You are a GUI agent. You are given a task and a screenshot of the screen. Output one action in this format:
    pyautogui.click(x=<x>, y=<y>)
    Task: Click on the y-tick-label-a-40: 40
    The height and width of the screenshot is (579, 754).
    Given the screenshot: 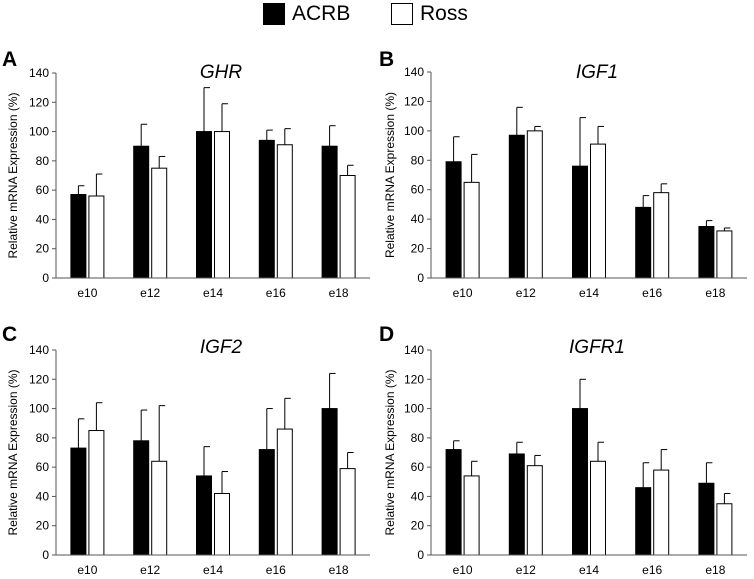 What is the action you would take?
    pyautogui.click(x=43, y=219)
    